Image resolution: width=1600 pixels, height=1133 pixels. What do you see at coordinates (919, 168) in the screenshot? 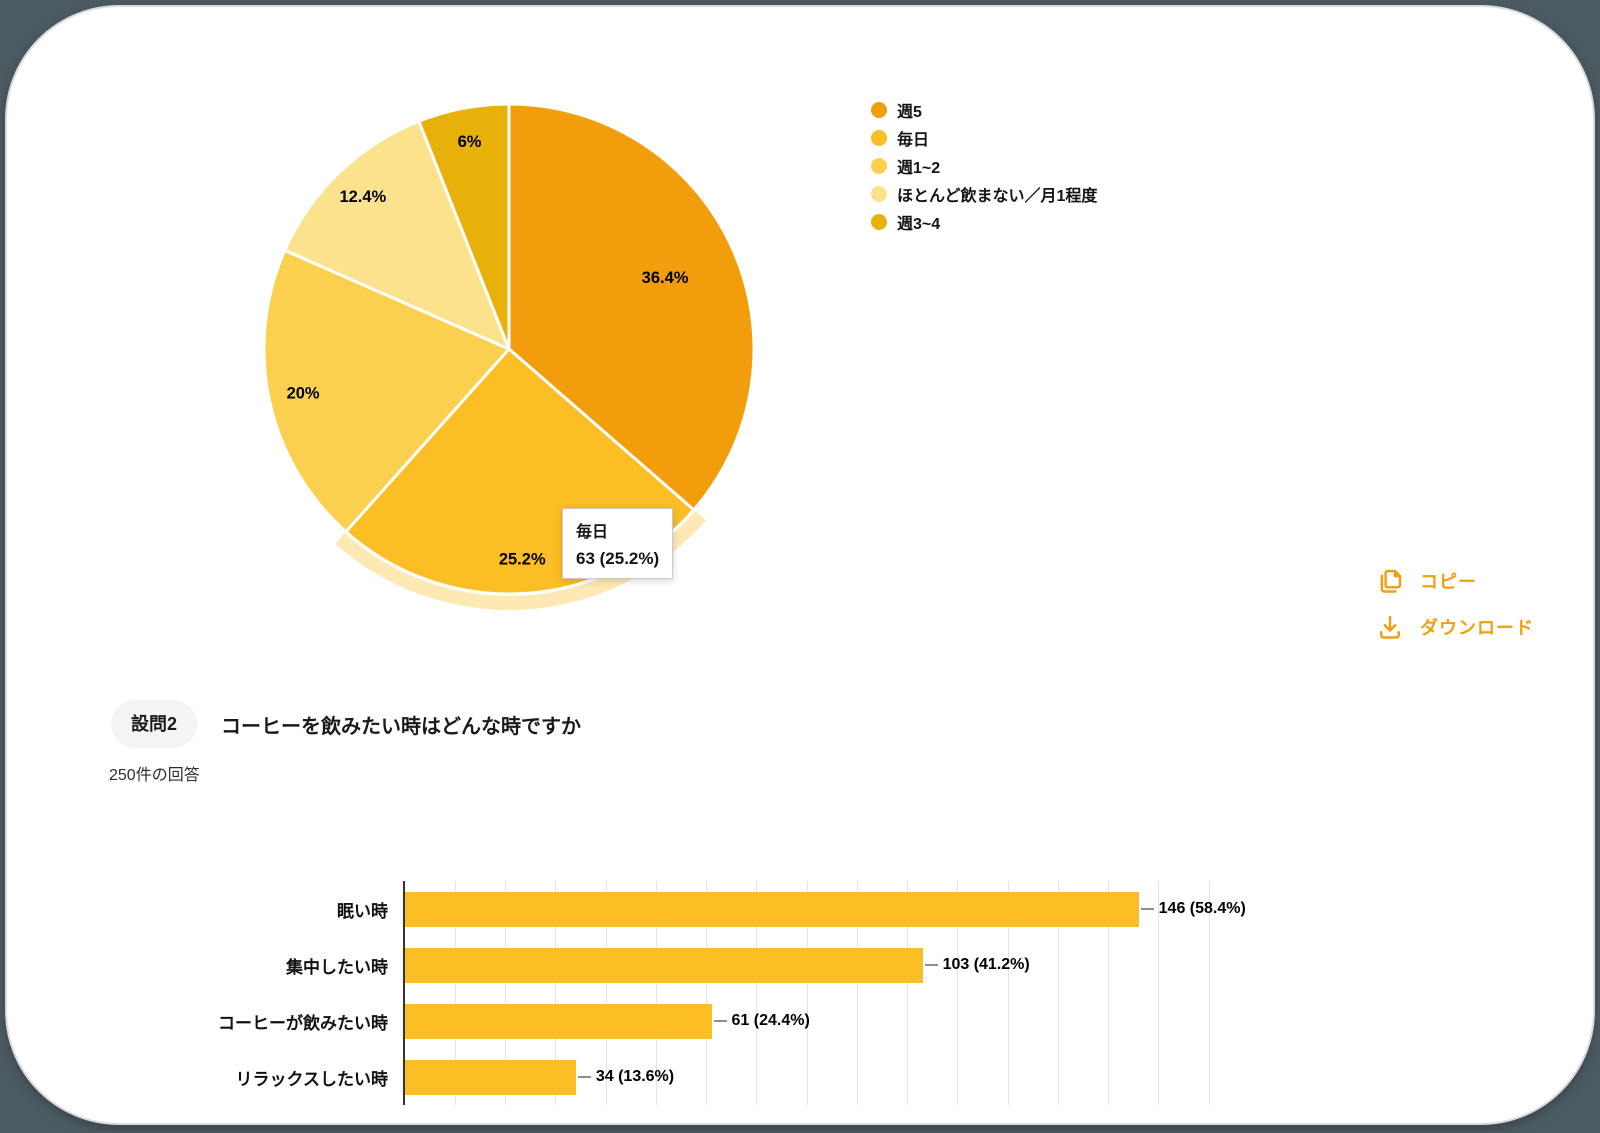
I see `legend-label: 週1~2` at bounding box center [919, 168].